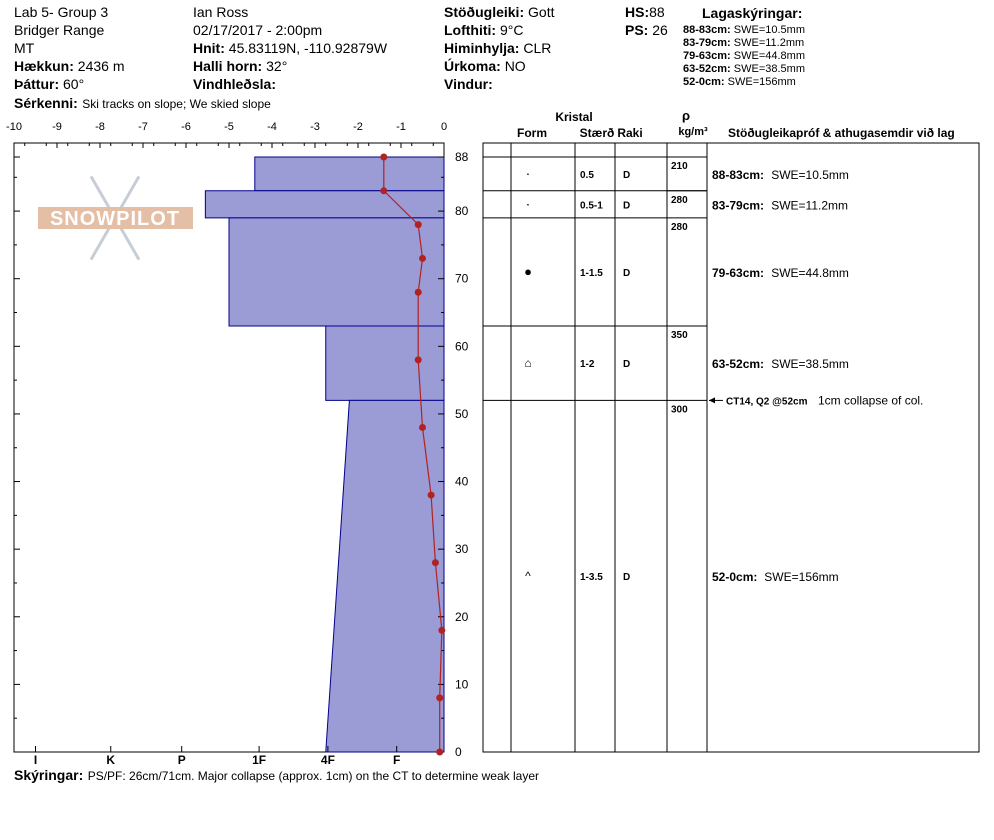 The width and height of the screenshot is (994, 840). Describe the element at coordinates (809, 205) in the screenshot. I see `layer-note-value: SWE=11.2mm` at that location.